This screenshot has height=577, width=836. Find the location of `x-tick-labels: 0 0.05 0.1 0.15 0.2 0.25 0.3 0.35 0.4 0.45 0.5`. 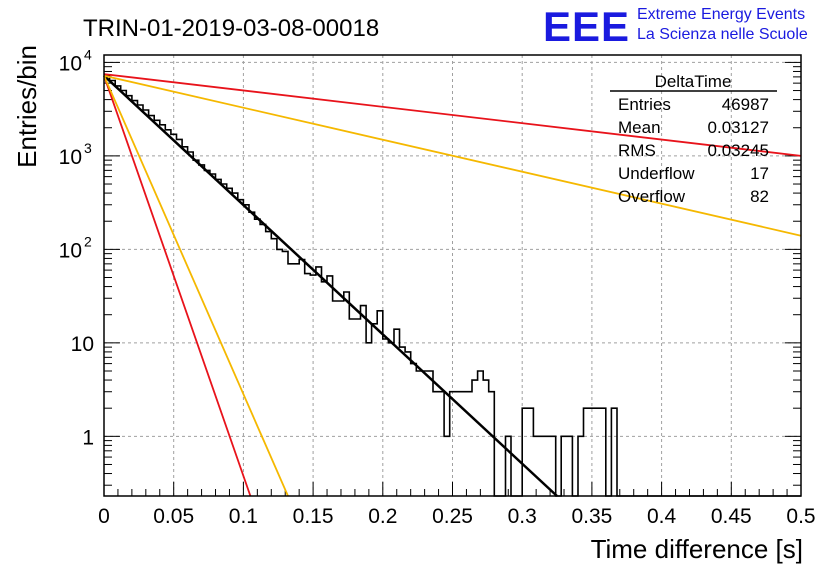

x-tick-labels: 0 0.05 0.1 0.15 0.2 0.25 0.3 0.35 0.4 0.45 0.5 is located at coordinates (456, 516).